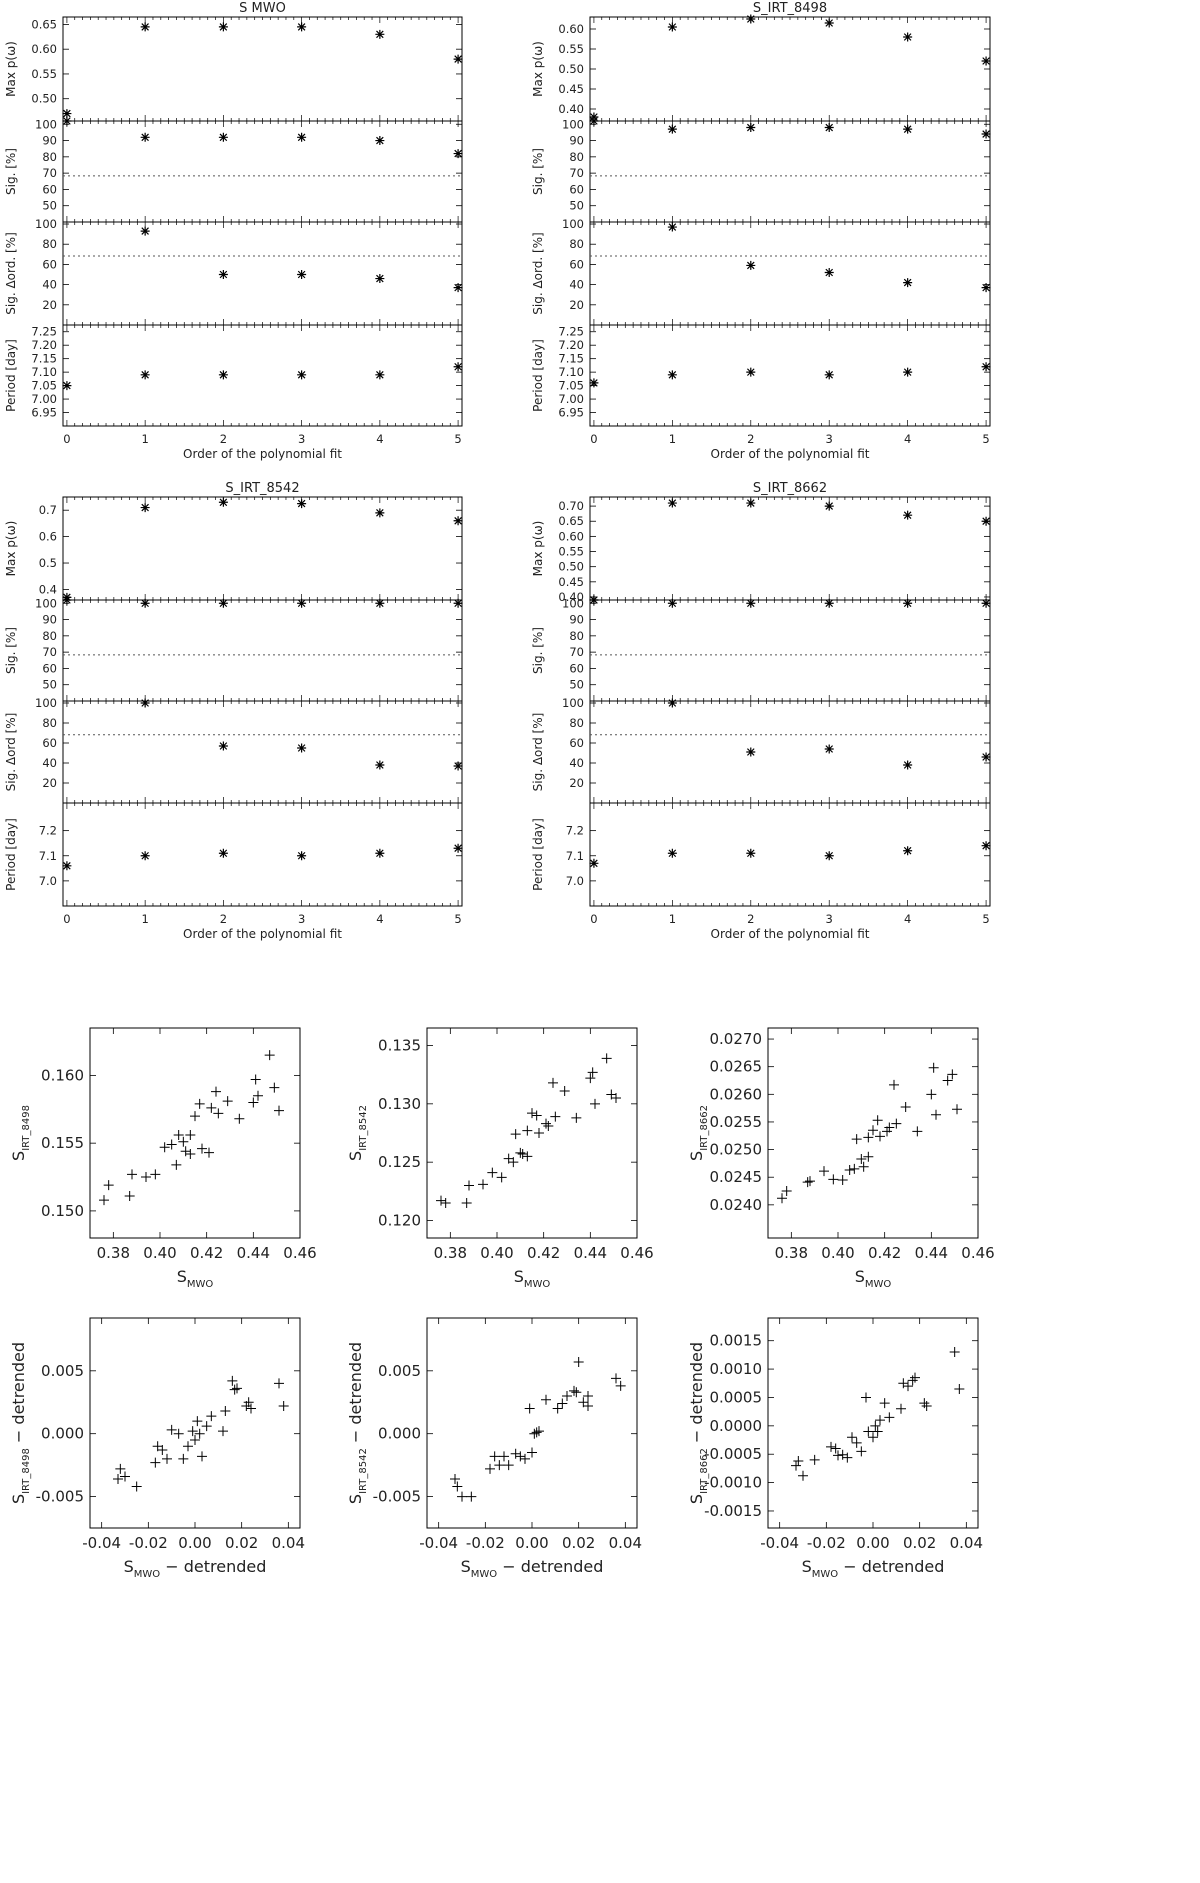  What do you see at coordinates (44, 24) in the screenshot?
I see `y-tick-label: 0.65` at bounding box center [44, 24].